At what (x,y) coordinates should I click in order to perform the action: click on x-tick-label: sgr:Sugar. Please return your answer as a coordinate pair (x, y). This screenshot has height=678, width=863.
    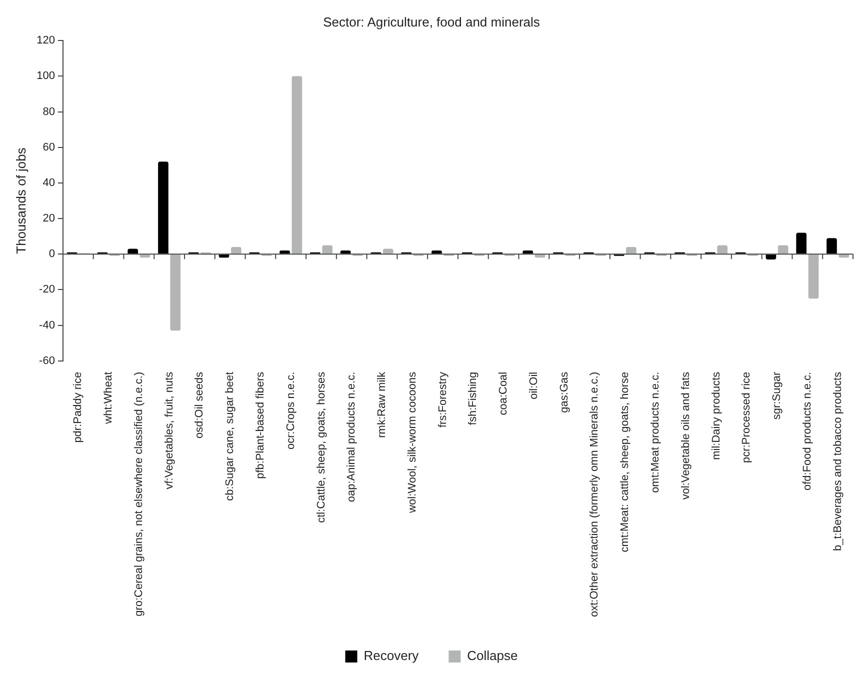
    Looking at the image, I should click on (777, 396).